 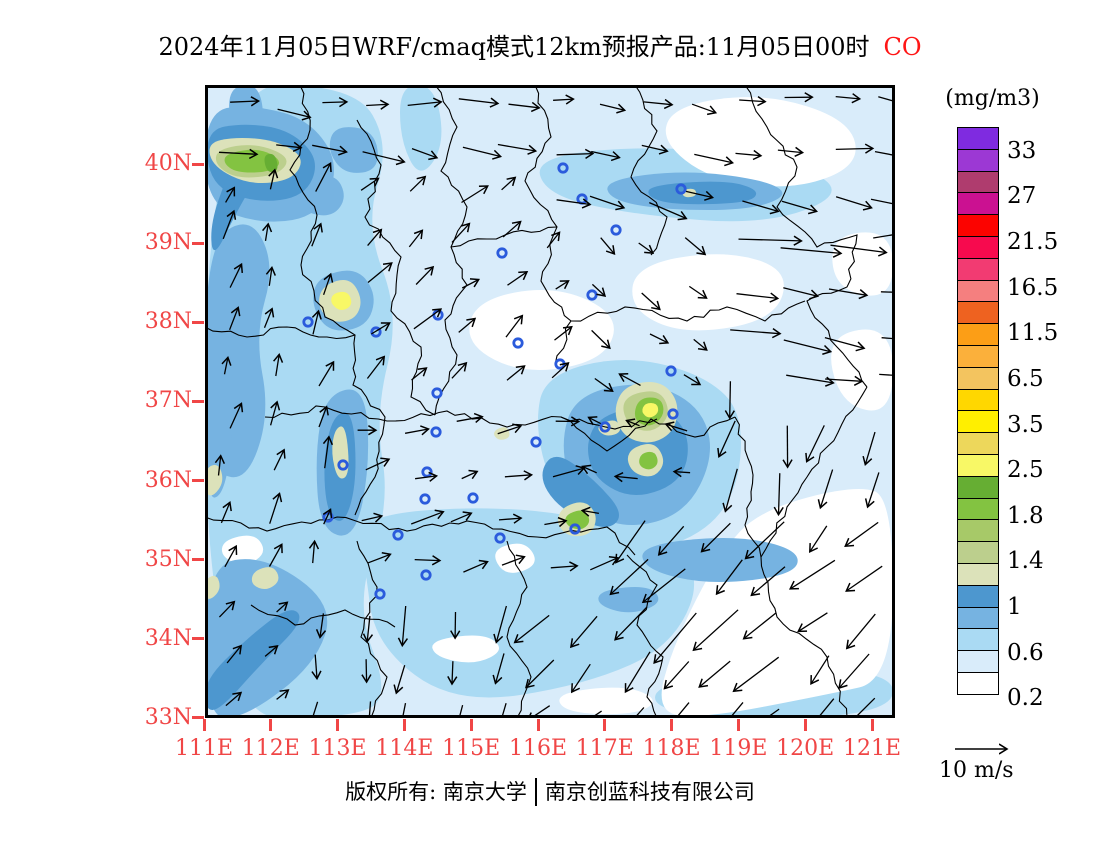 What do you see at coordinates (976, 770) in the screenshot?
I see `wind-scale-label: 10 m/s` at bounding box center [976, 770].